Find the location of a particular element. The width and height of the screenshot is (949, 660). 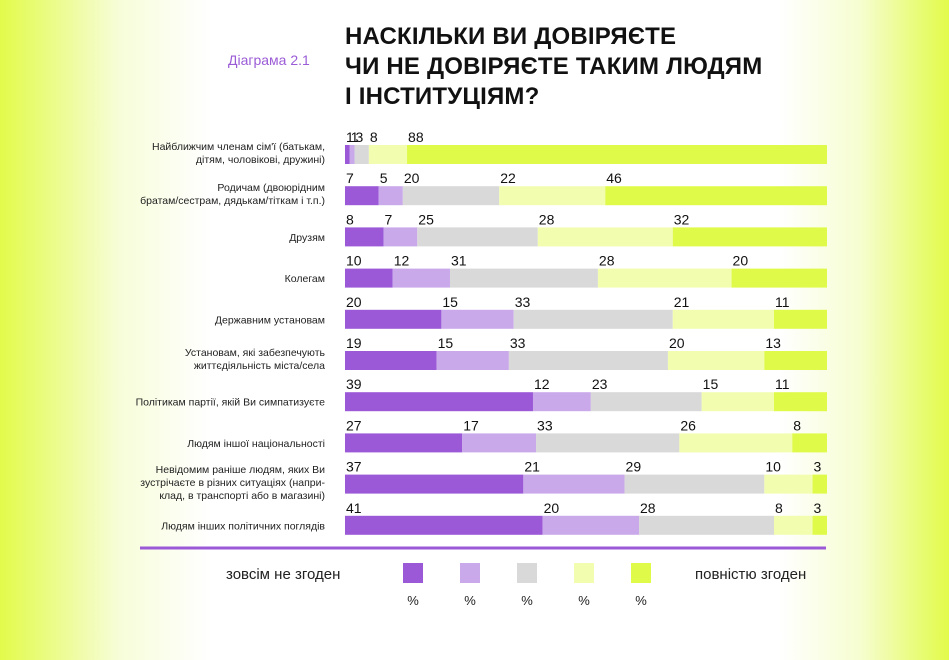

legend: зовсім не згоден повністю згоден %%%%% is located at coordinates (516, 585).